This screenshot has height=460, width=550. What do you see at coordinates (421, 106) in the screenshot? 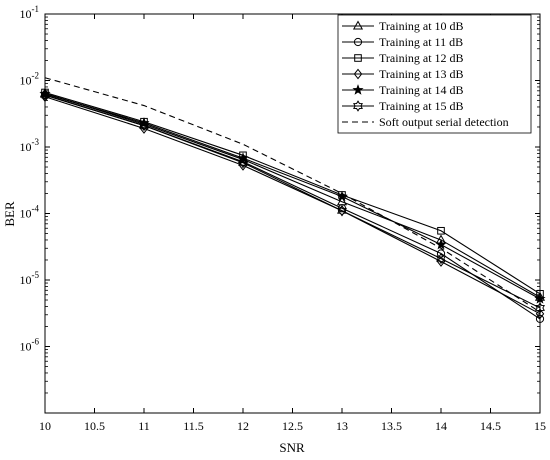
I see `legend-label: Training at 15 dB` at bounding box center [421, 106].